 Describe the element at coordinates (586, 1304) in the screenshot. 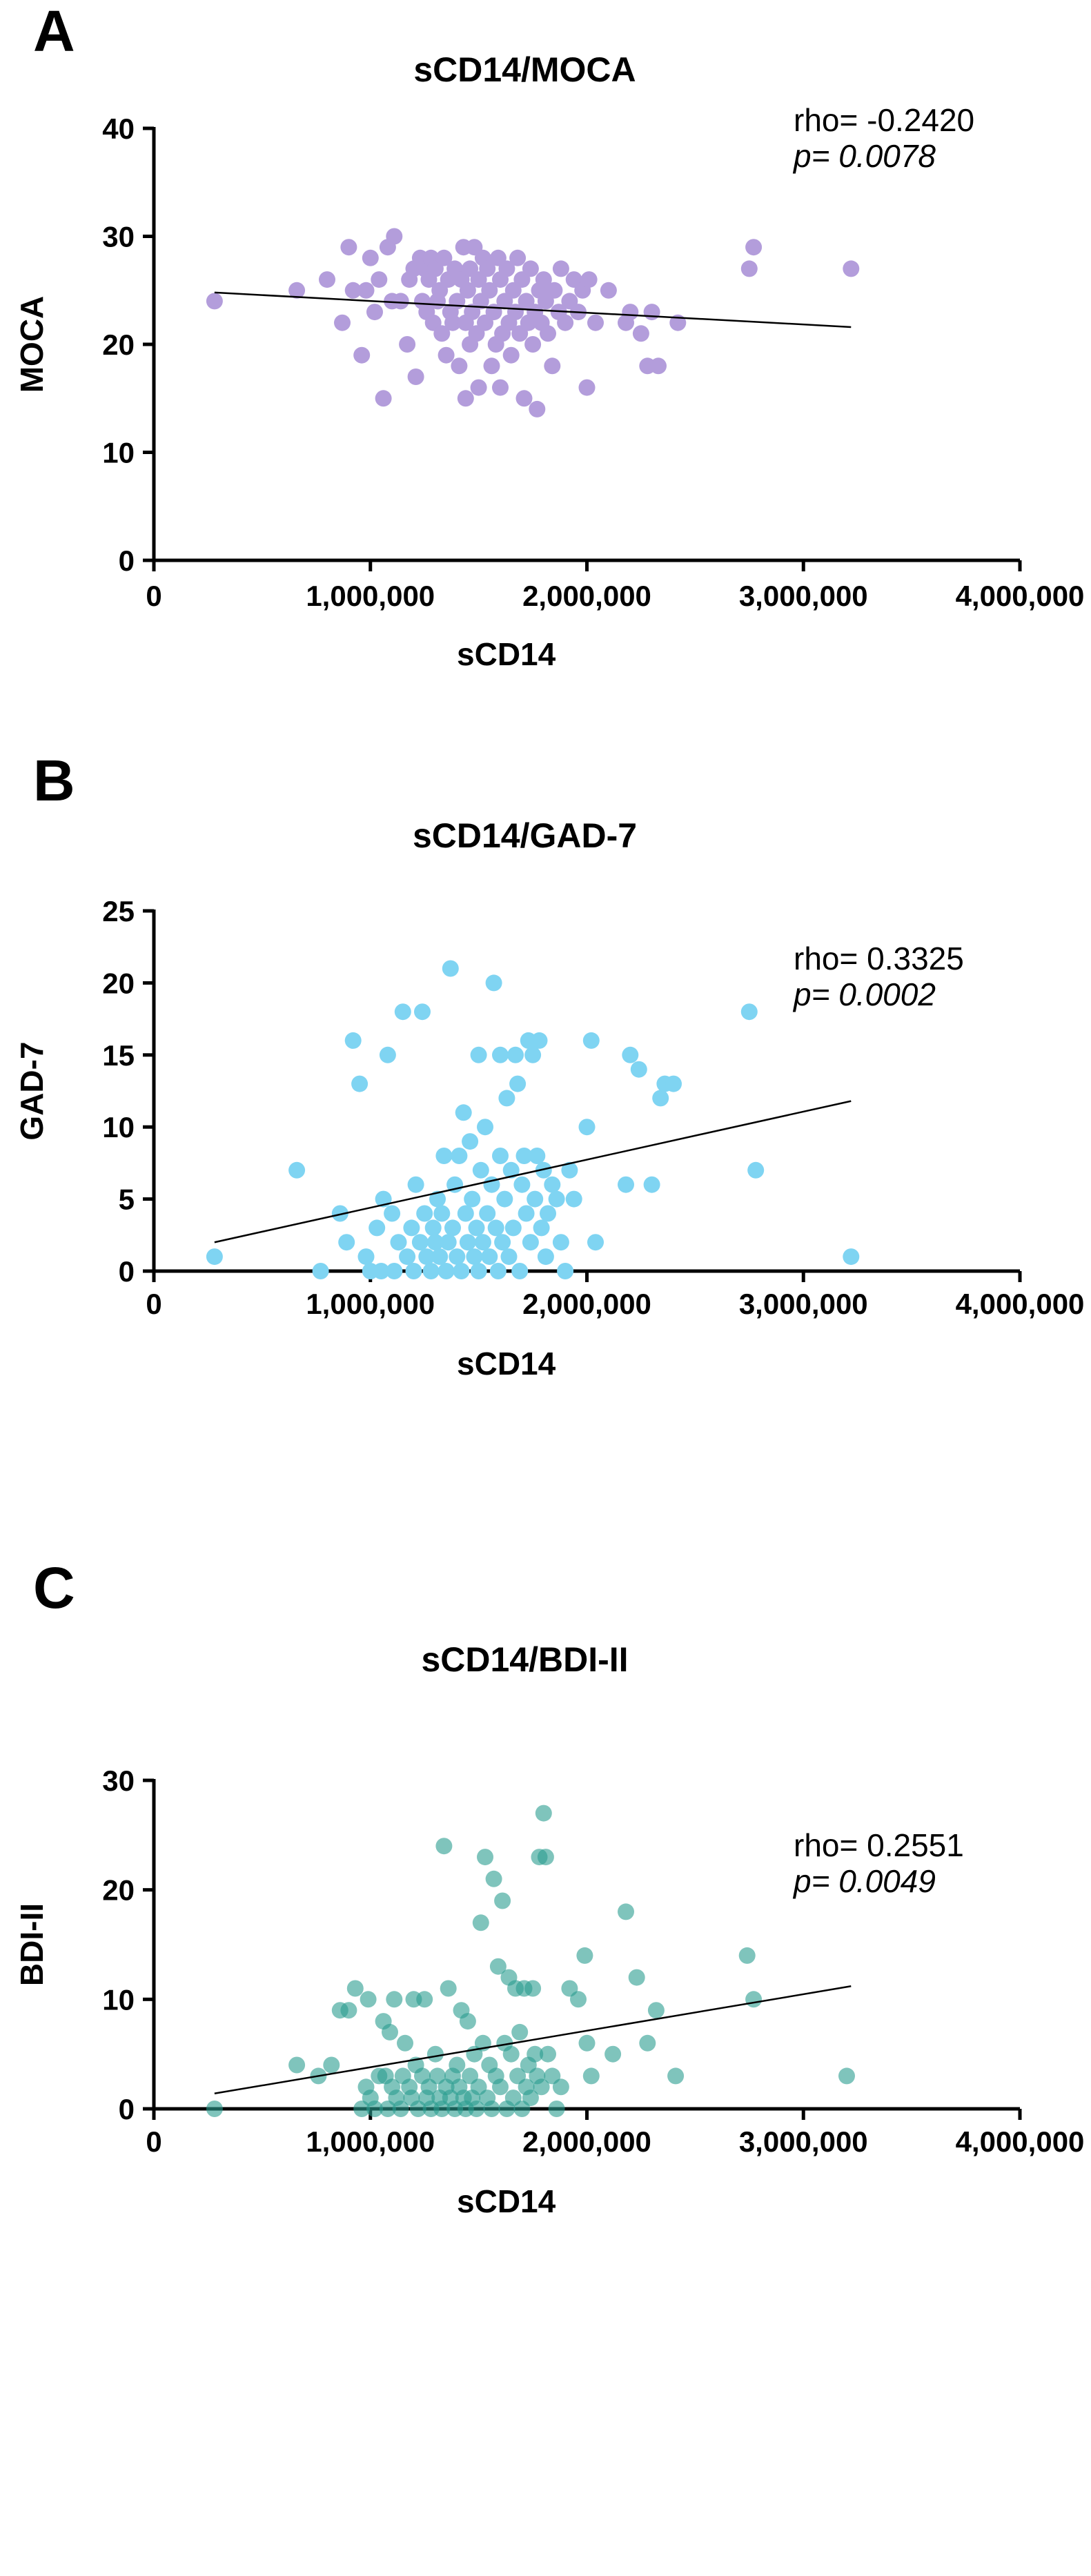

I see `x-tick-label: 2,000,000` at that location.